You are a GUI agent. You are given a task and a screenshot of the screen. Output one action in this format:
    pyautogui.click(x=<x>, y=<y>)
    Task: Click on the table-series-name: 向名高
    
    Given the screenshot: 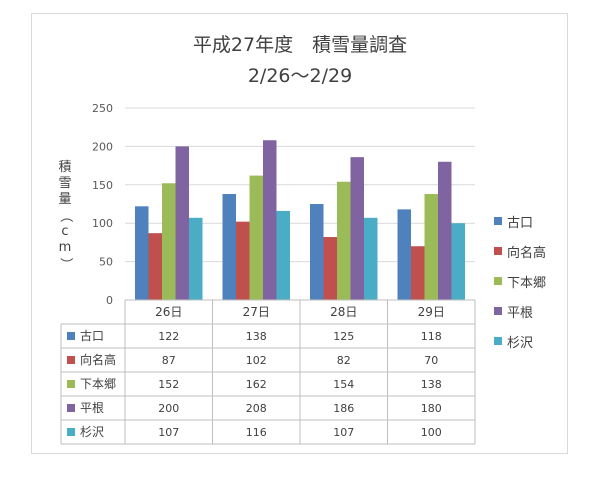 What is the action you would take?
    pyautogui.click(x=98, y=359)
    